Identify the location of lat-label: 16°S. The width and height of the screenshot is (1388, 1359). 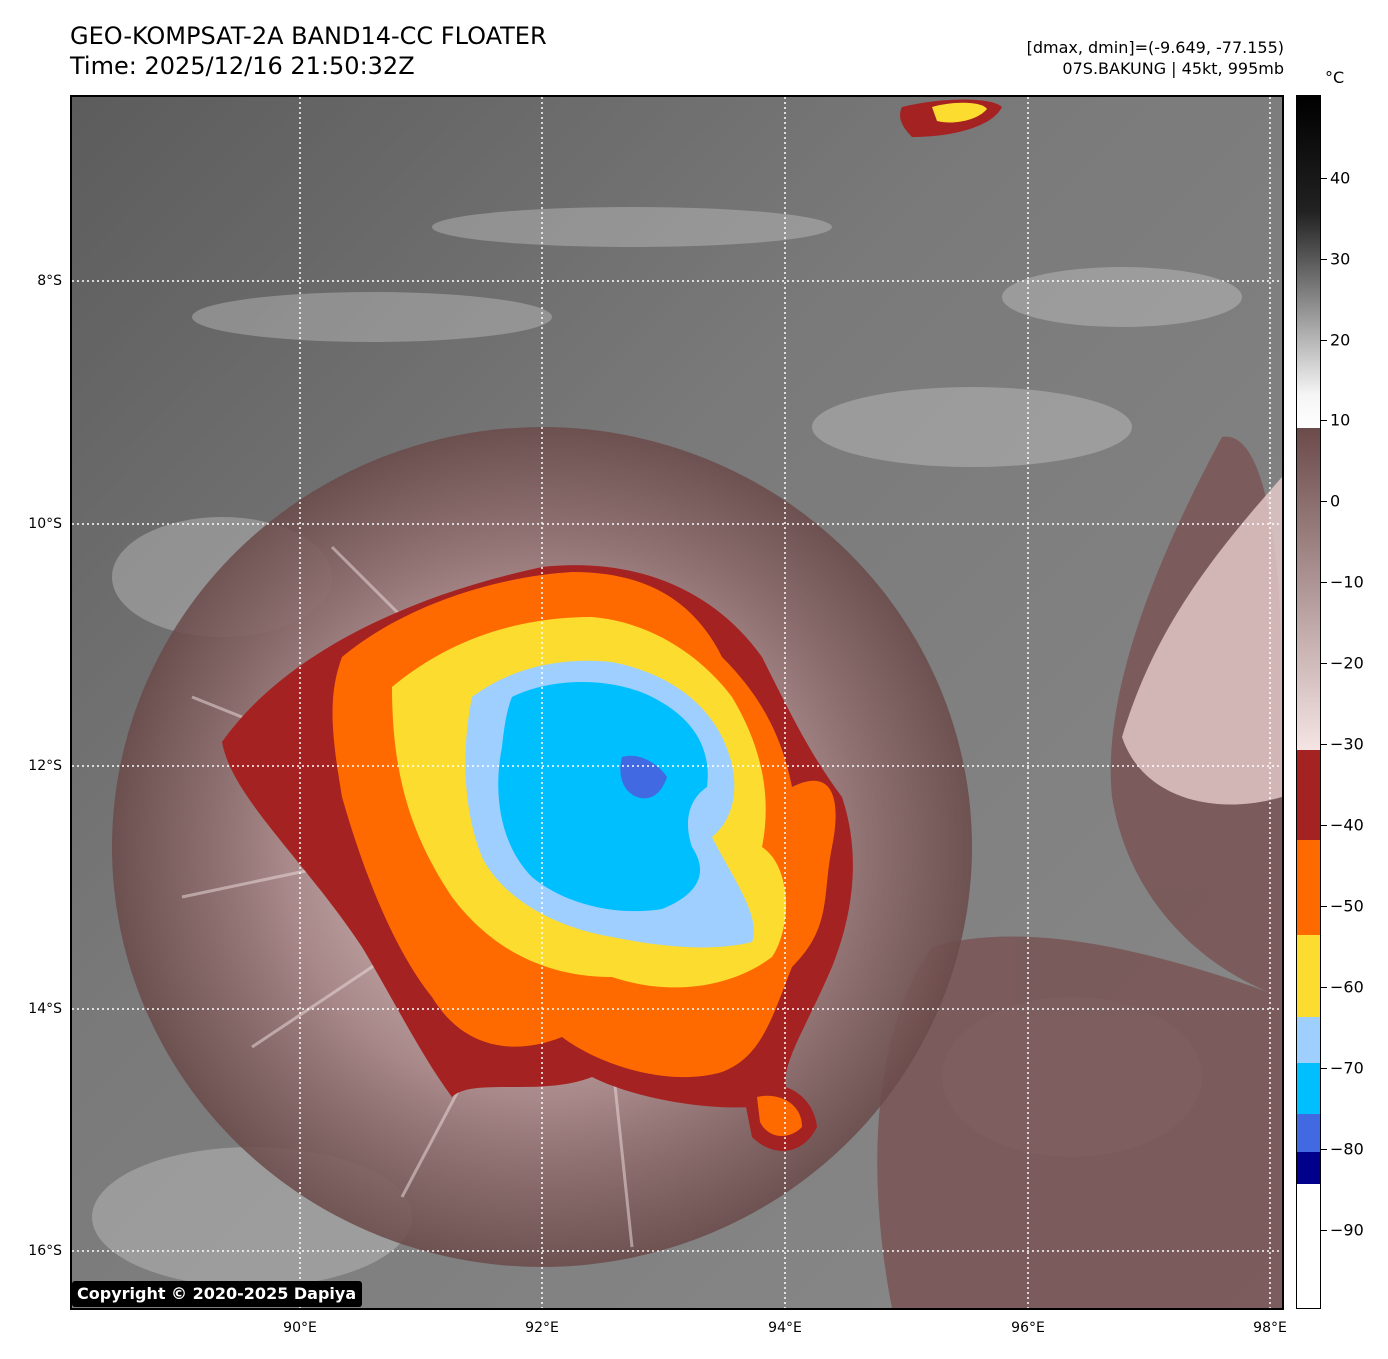
(45, 1251).